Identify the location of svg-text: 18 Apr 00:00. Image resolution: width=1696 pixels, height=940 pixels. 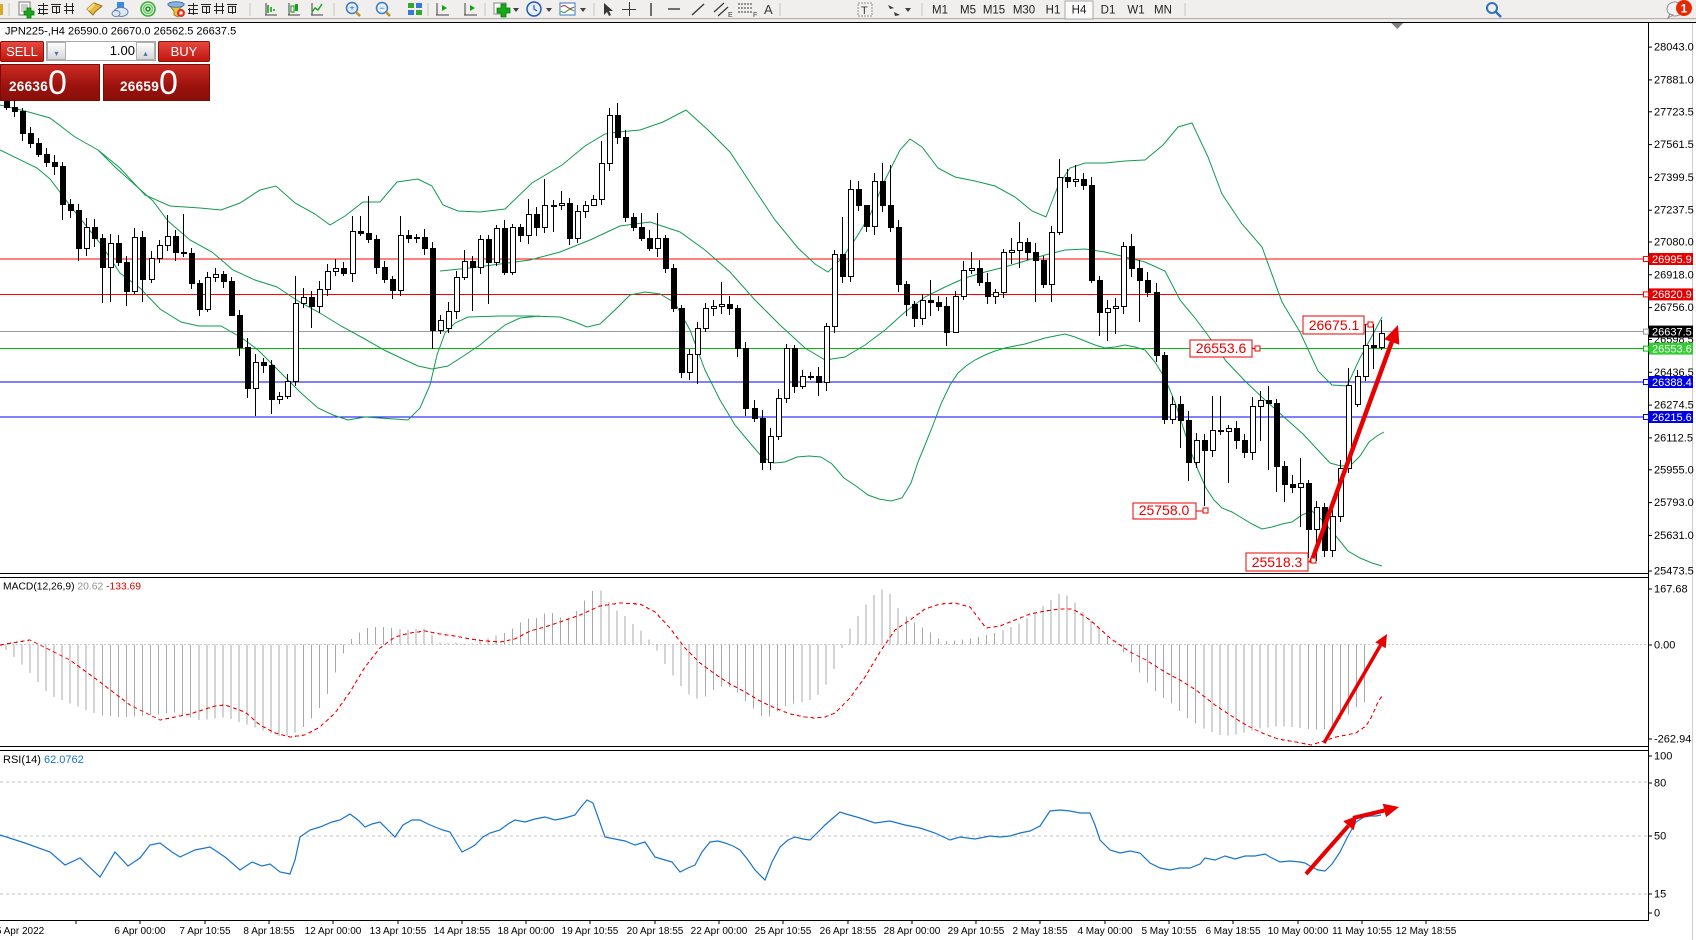
(526, 931).